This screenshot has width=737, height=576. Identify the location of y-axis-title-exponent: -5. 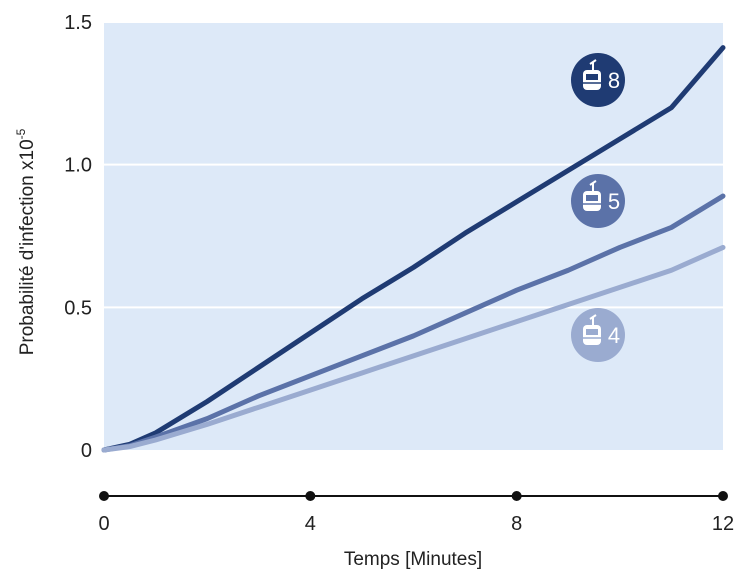
(21, 133).